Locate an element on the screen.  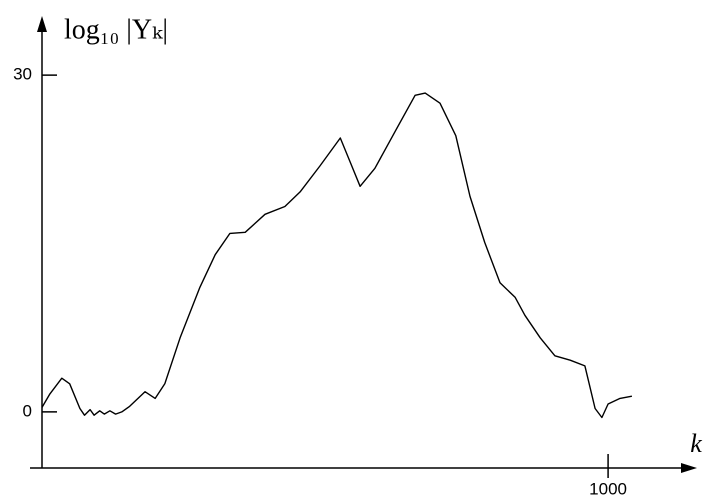
x-axis-arrow is located at coordinates (689, 468).